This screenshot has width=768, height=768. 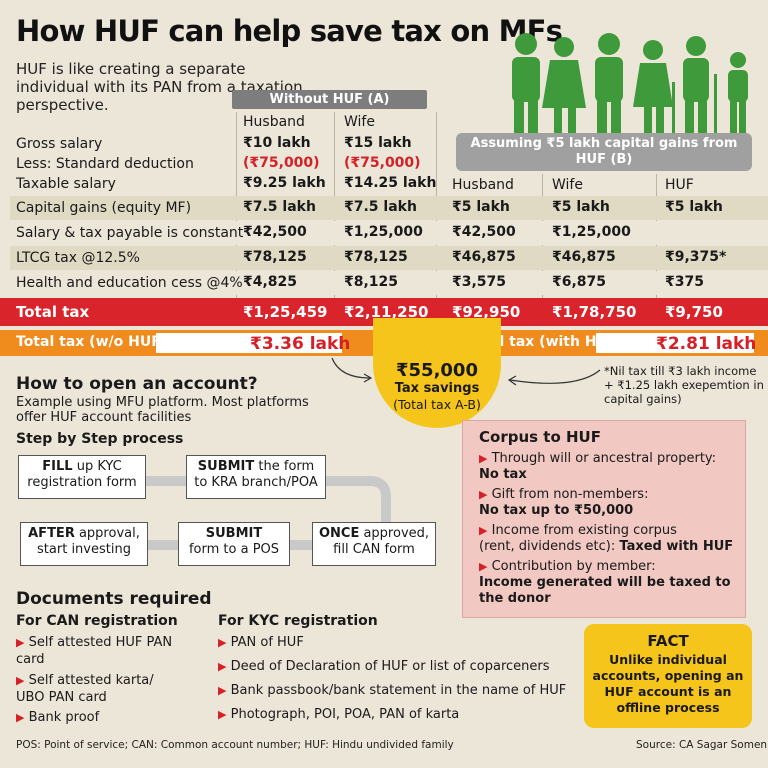 I want to click on corpus-result: Income generated will be taxed to, so click(x=605, y=582).